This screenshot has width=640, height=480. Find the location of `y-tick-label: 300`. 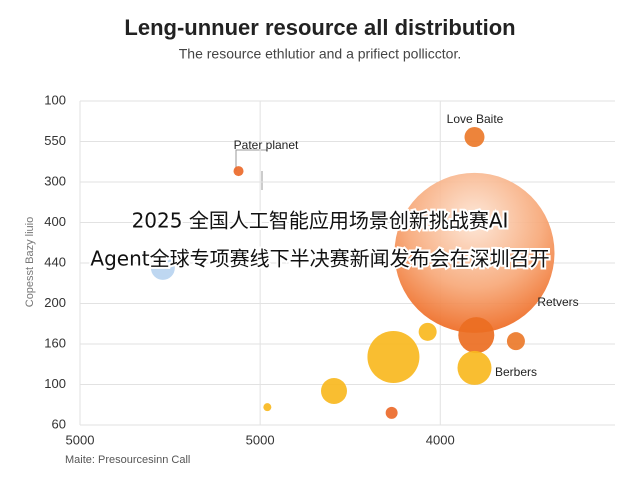

y-tick-label: 300 is located at coordinates (55, 180).